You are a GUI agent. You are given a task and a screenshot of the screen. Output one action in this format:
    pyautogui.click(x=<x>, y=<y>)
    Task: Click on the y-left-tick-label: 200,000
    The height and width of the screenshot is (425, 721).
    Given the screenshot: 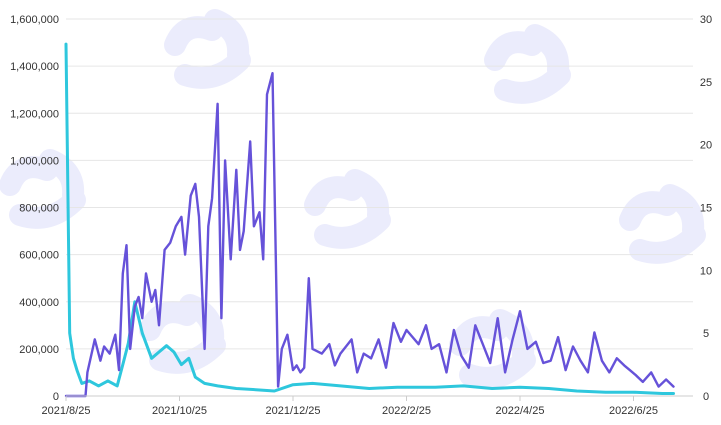 What is the action you would take?
    pyautogui.click(x=39, y=350)
    